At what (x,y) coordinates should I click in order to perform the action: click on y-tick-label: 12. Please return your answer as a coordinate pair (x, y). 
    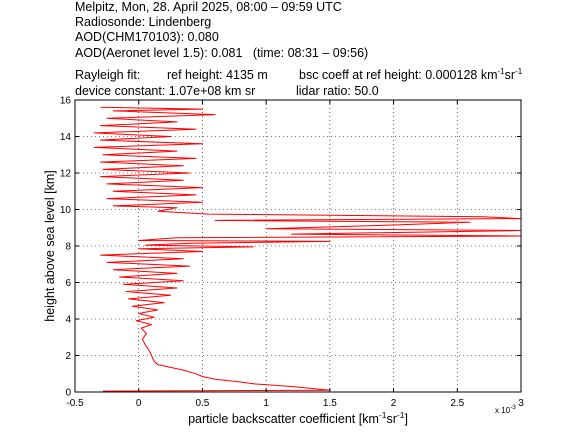
    Looking at the image, I should click on (66, 174).